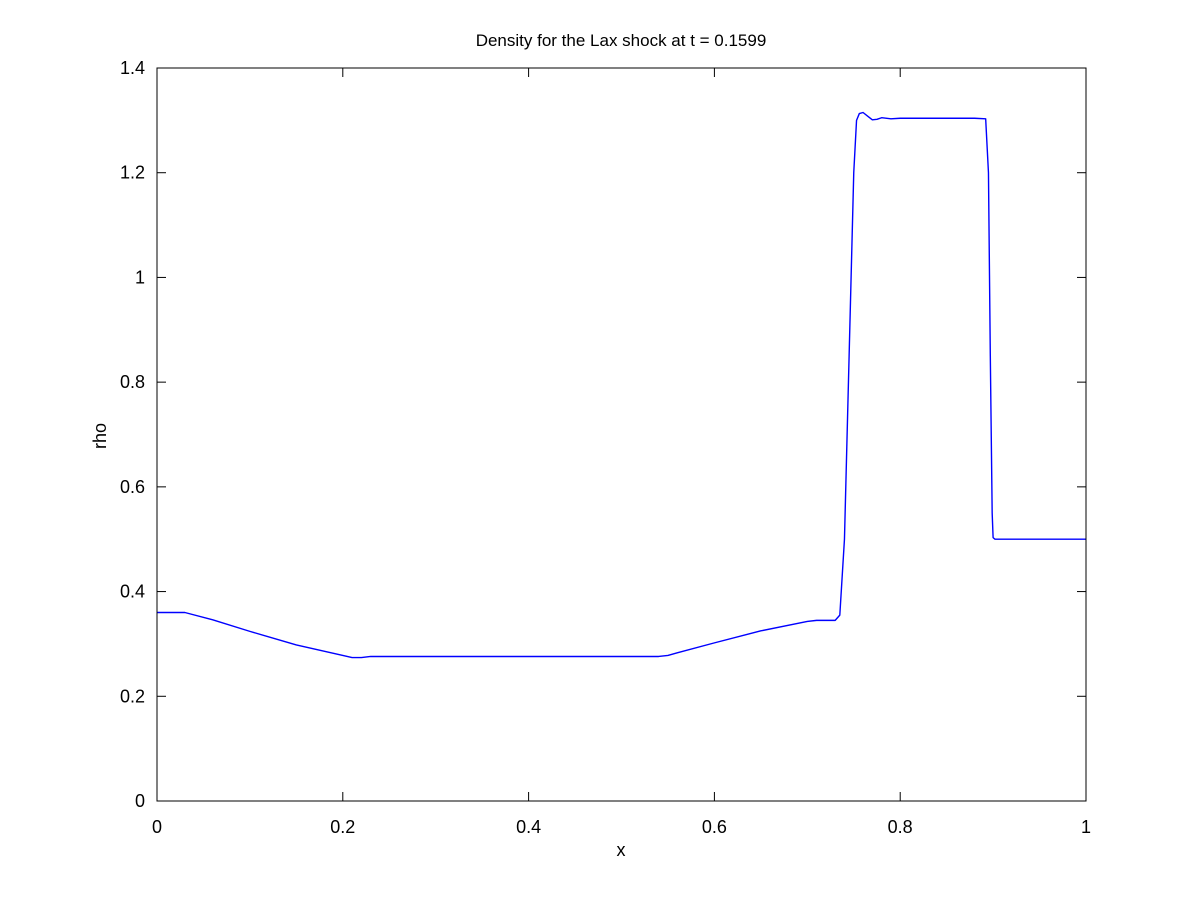 Image resolution: width=1200 pixels, height=905 pixels. What do you see at coordinates (714, 827) in the screenshot?
I see `x-tick-label: 0.6` at bounding box center [714, 827].